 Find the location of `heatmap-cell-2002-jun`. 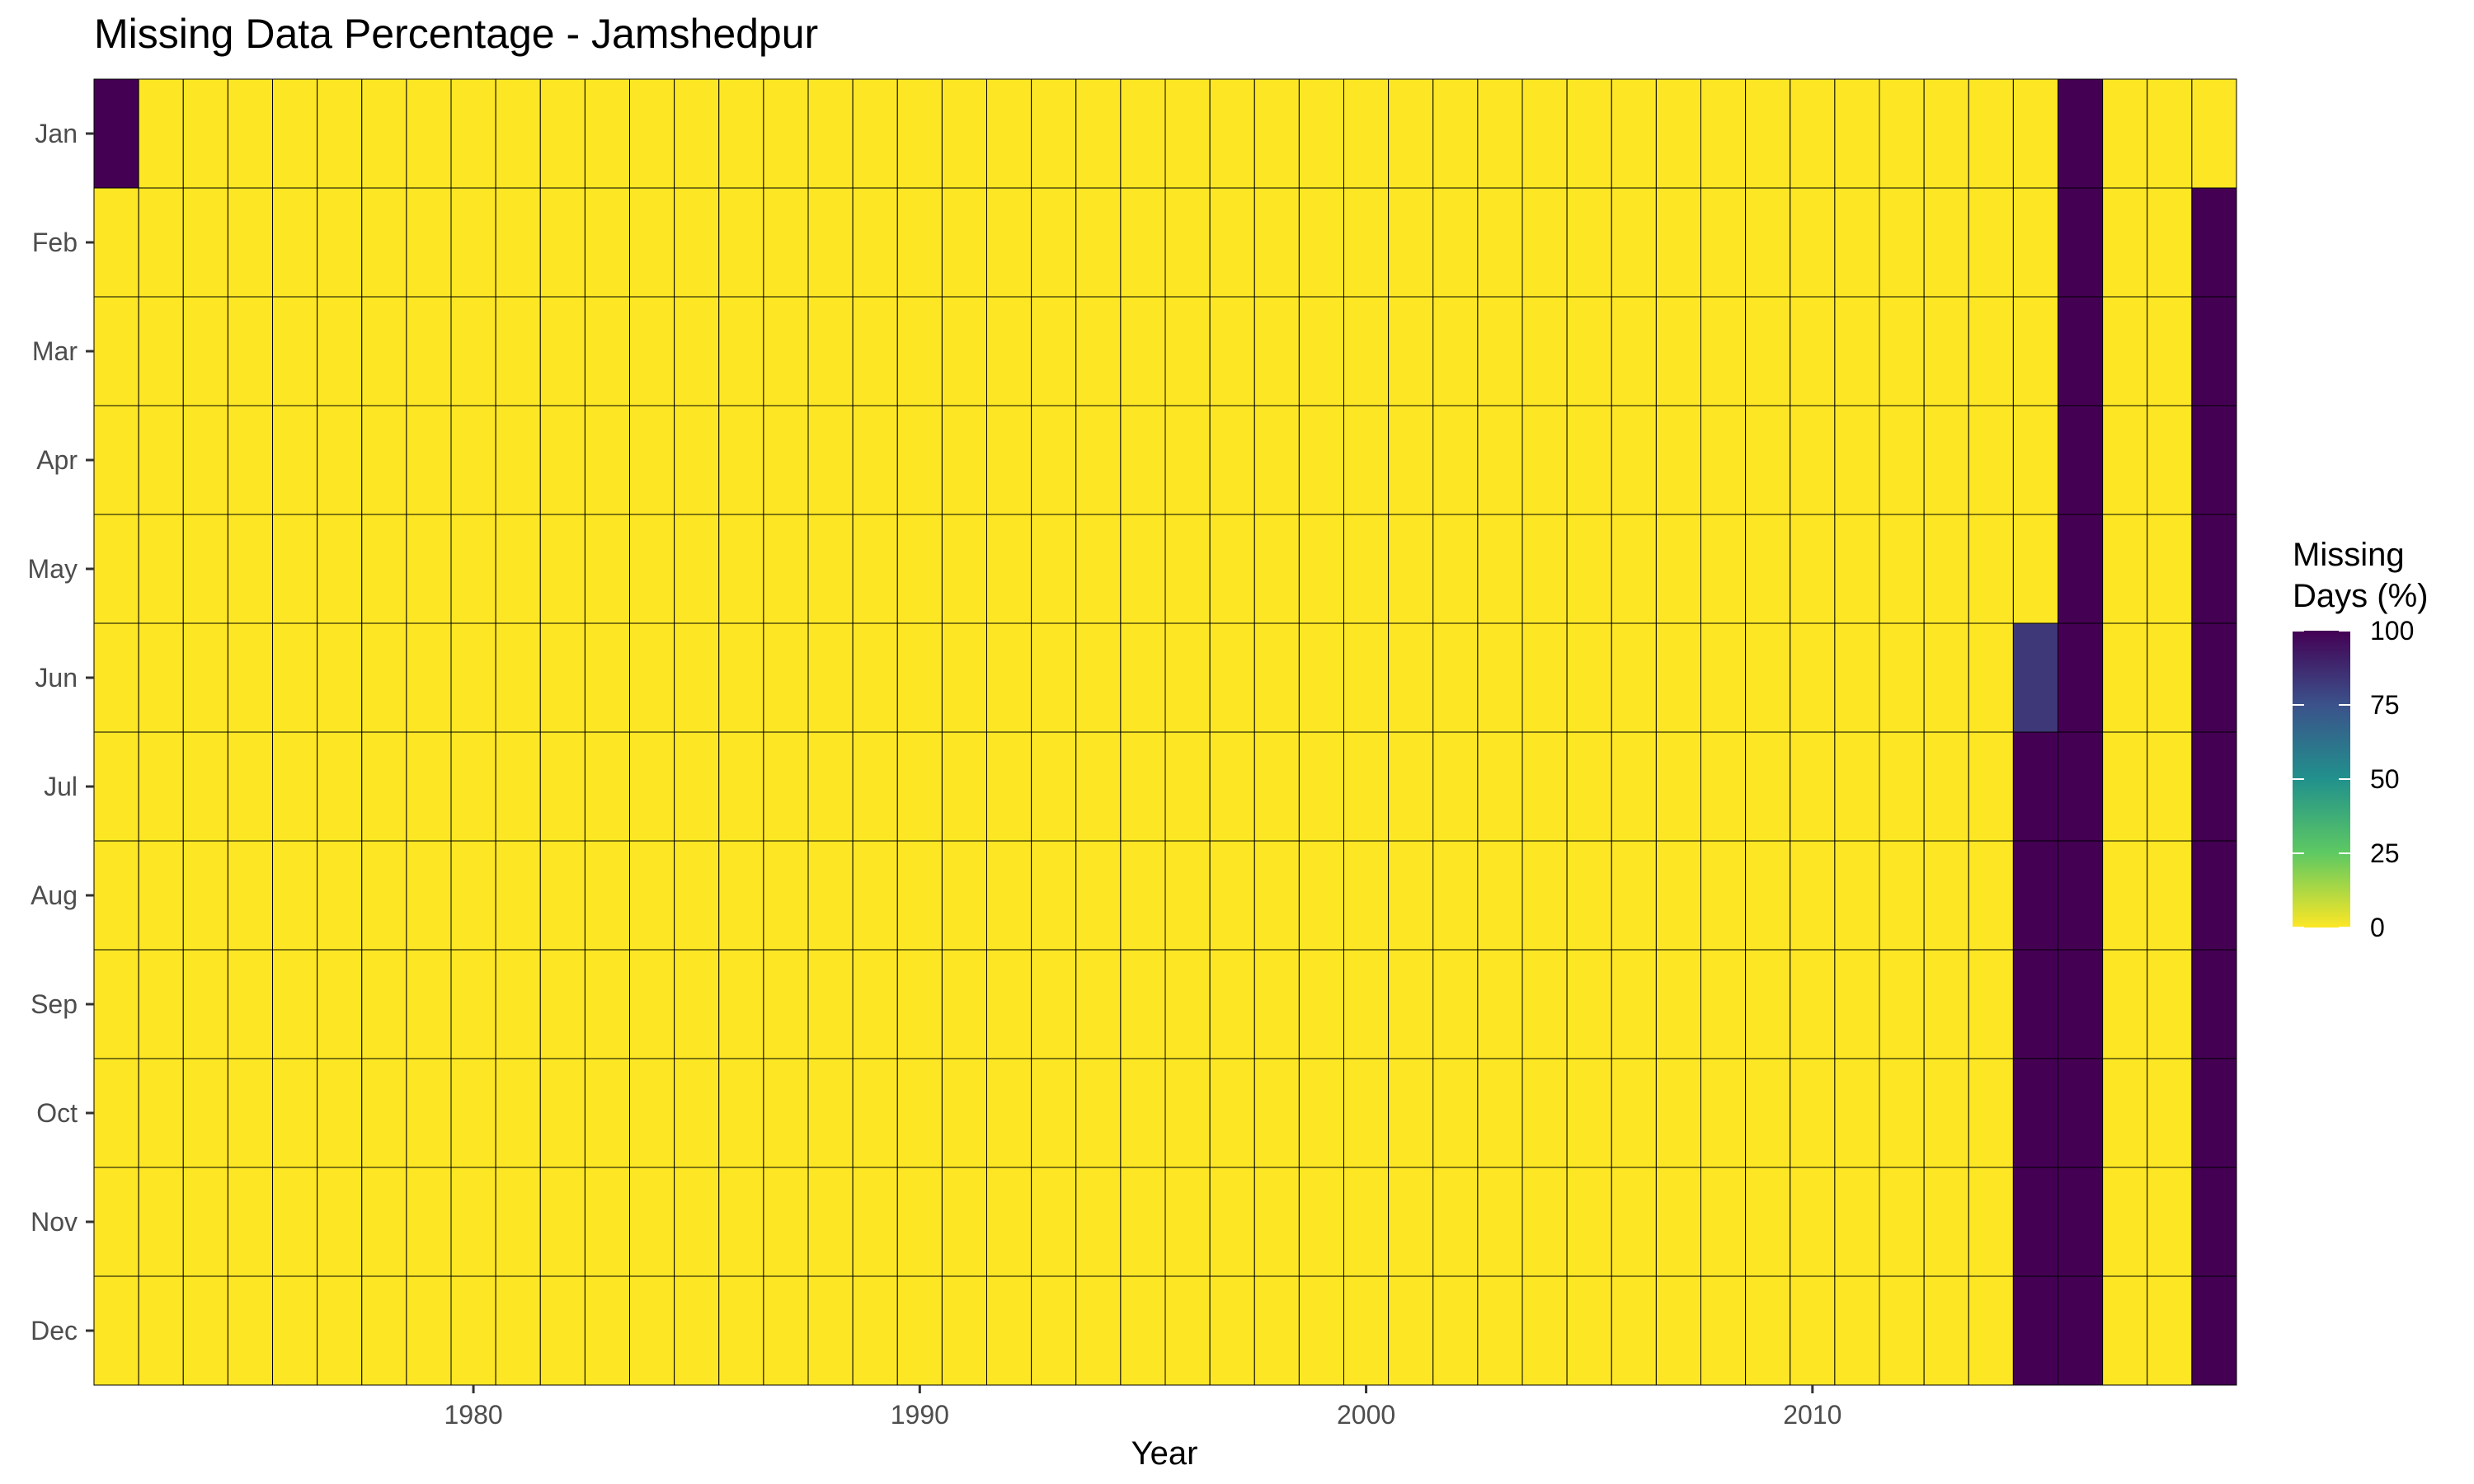

heatmap-cell-2002-jun is located at coordinates (1455, 677).